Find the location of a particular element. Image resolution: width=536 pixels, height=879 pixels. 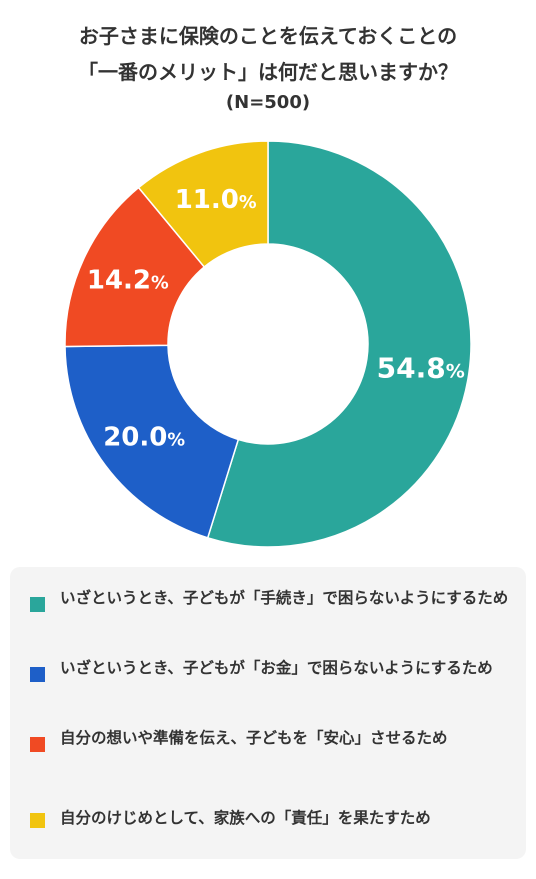

title-line-2: 「一番のメリット」は何だと思いますか？ is located at coordinates (268, 72).